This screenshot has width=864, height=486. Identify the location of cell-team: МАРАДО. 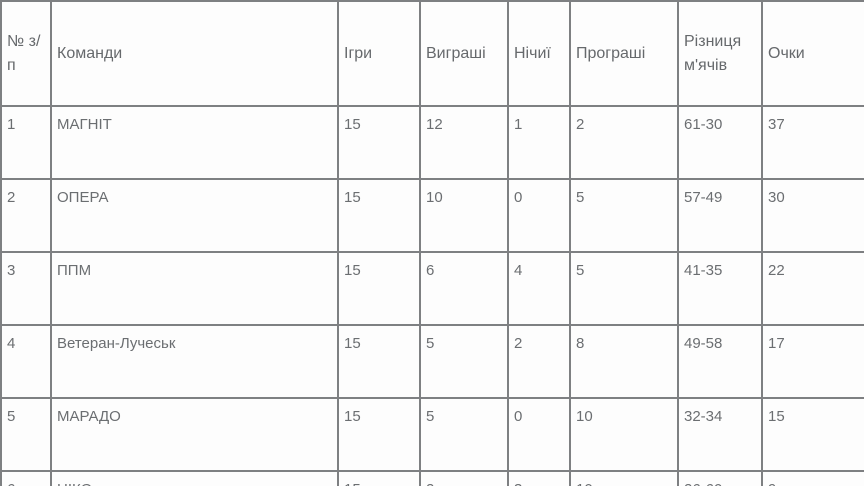
(194, 434).